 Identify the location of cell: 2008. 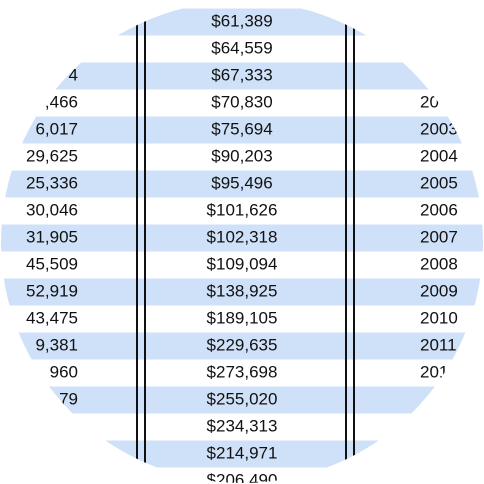
(439, 263).